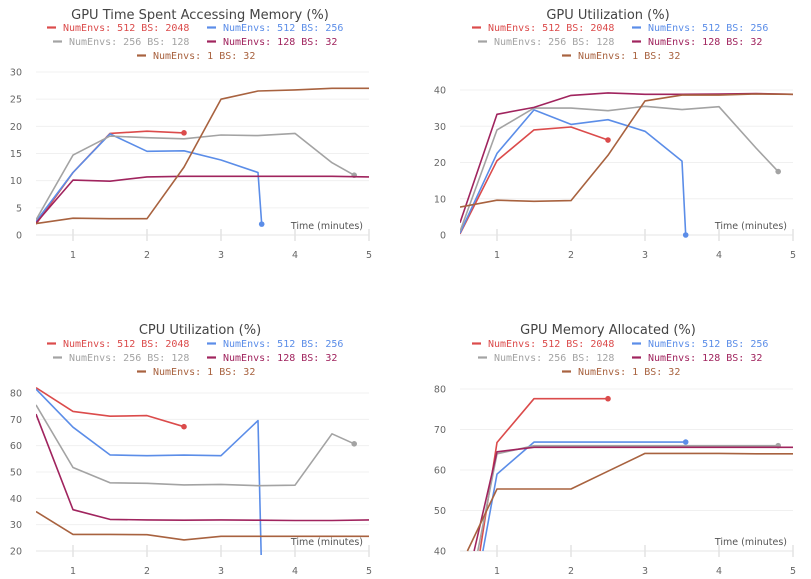 The height and width of the screenshot is (579, 811). I want to click on chart-title: CPU Utilization (%), so click(200, 330).